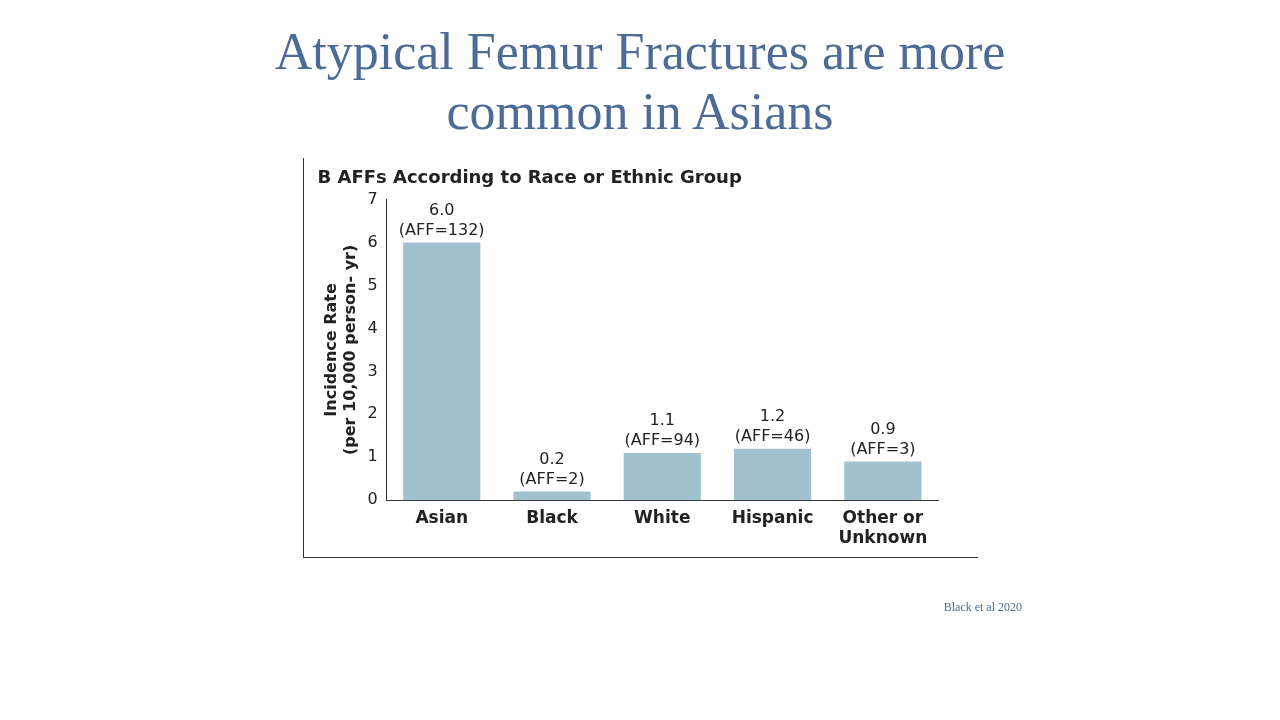 The height and width of the screenshot is (720, 1280). What do you see at coordinates (372, 198) in the screenshot?
I see `y-tick-label: 7` at bounding box center [372, 198].